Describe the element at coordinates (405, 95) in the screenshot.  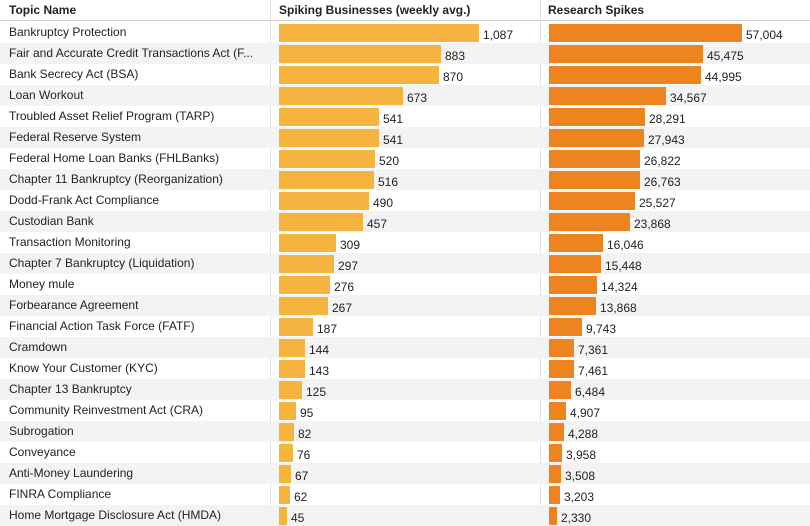
I see `table-row: Loan Workout 673 34,567` at that location.